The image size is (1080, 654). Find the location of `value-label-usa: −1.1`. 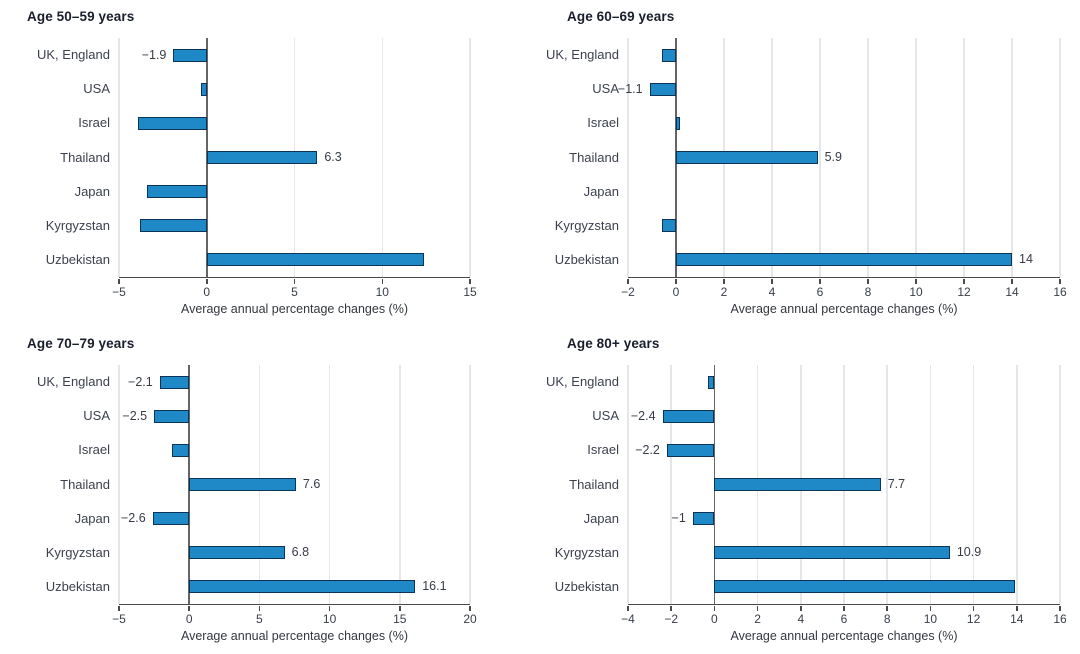

value-label-usa: −1.1 is located at coordinates (630, 88).